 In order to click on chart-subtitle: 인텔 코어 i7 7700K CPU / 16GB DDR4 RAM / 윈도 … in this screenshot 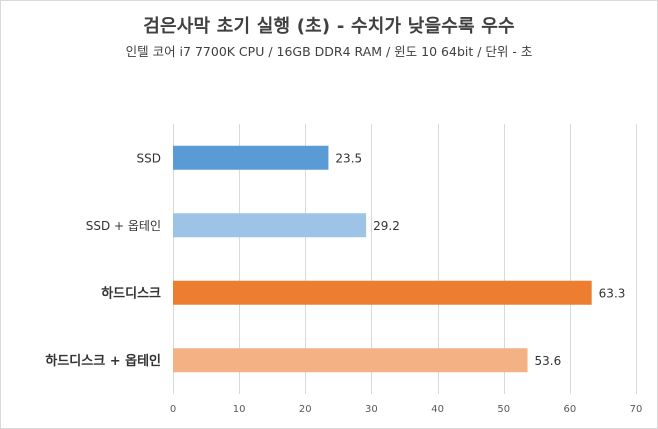, I will do `click(329, 51)`.